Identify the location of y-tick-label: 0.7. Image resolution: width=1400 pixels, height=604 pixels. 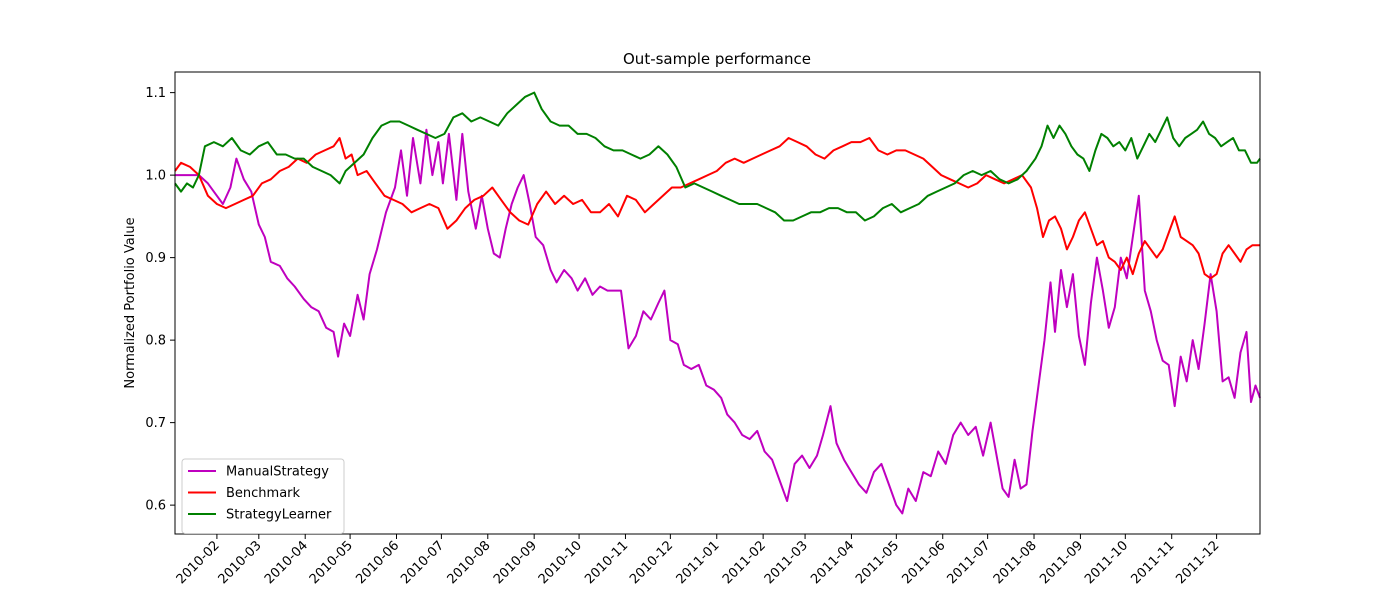
(155, 423).